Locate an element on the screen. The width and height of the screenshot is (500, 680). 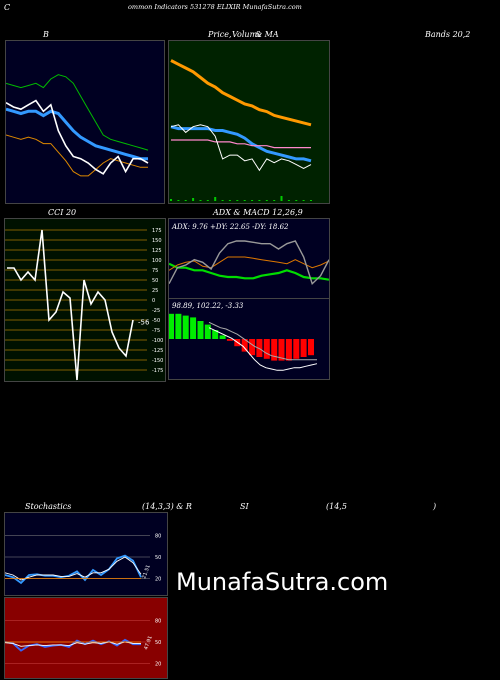
stoch-tick-label: 50 is located at coordinates (158, 558).